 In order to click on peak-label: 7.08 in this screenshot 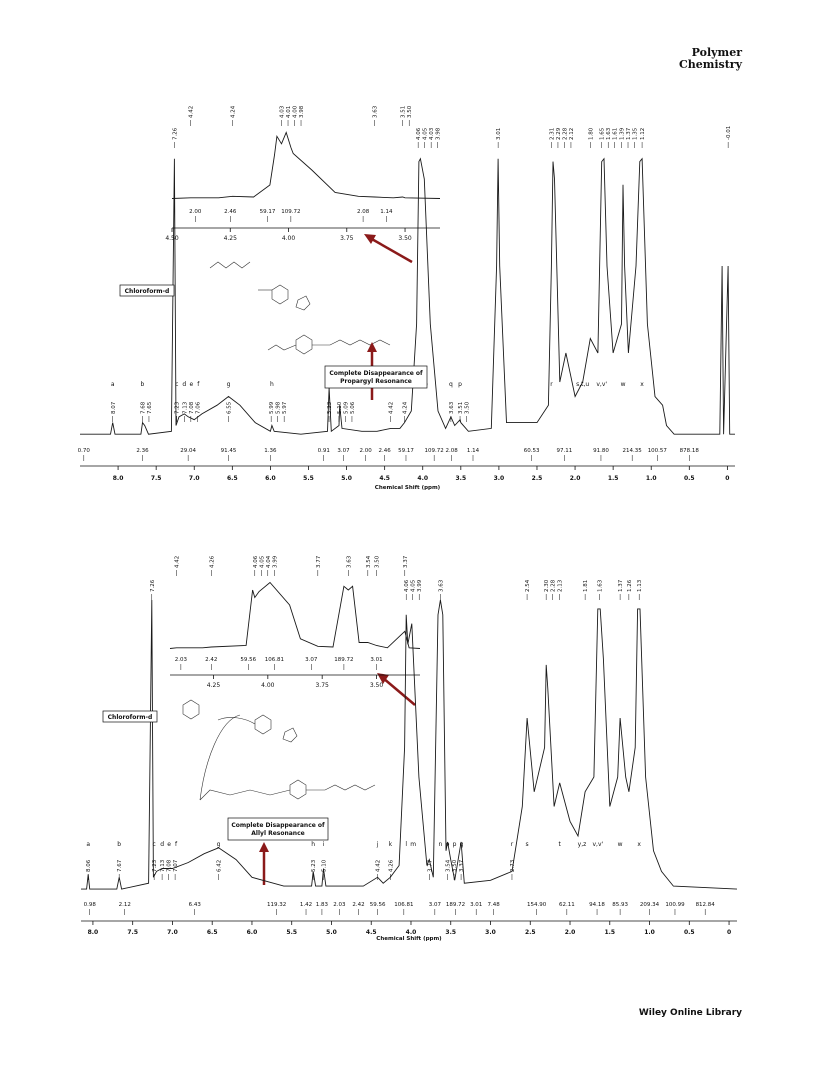, I will do `click(170, 865)`.